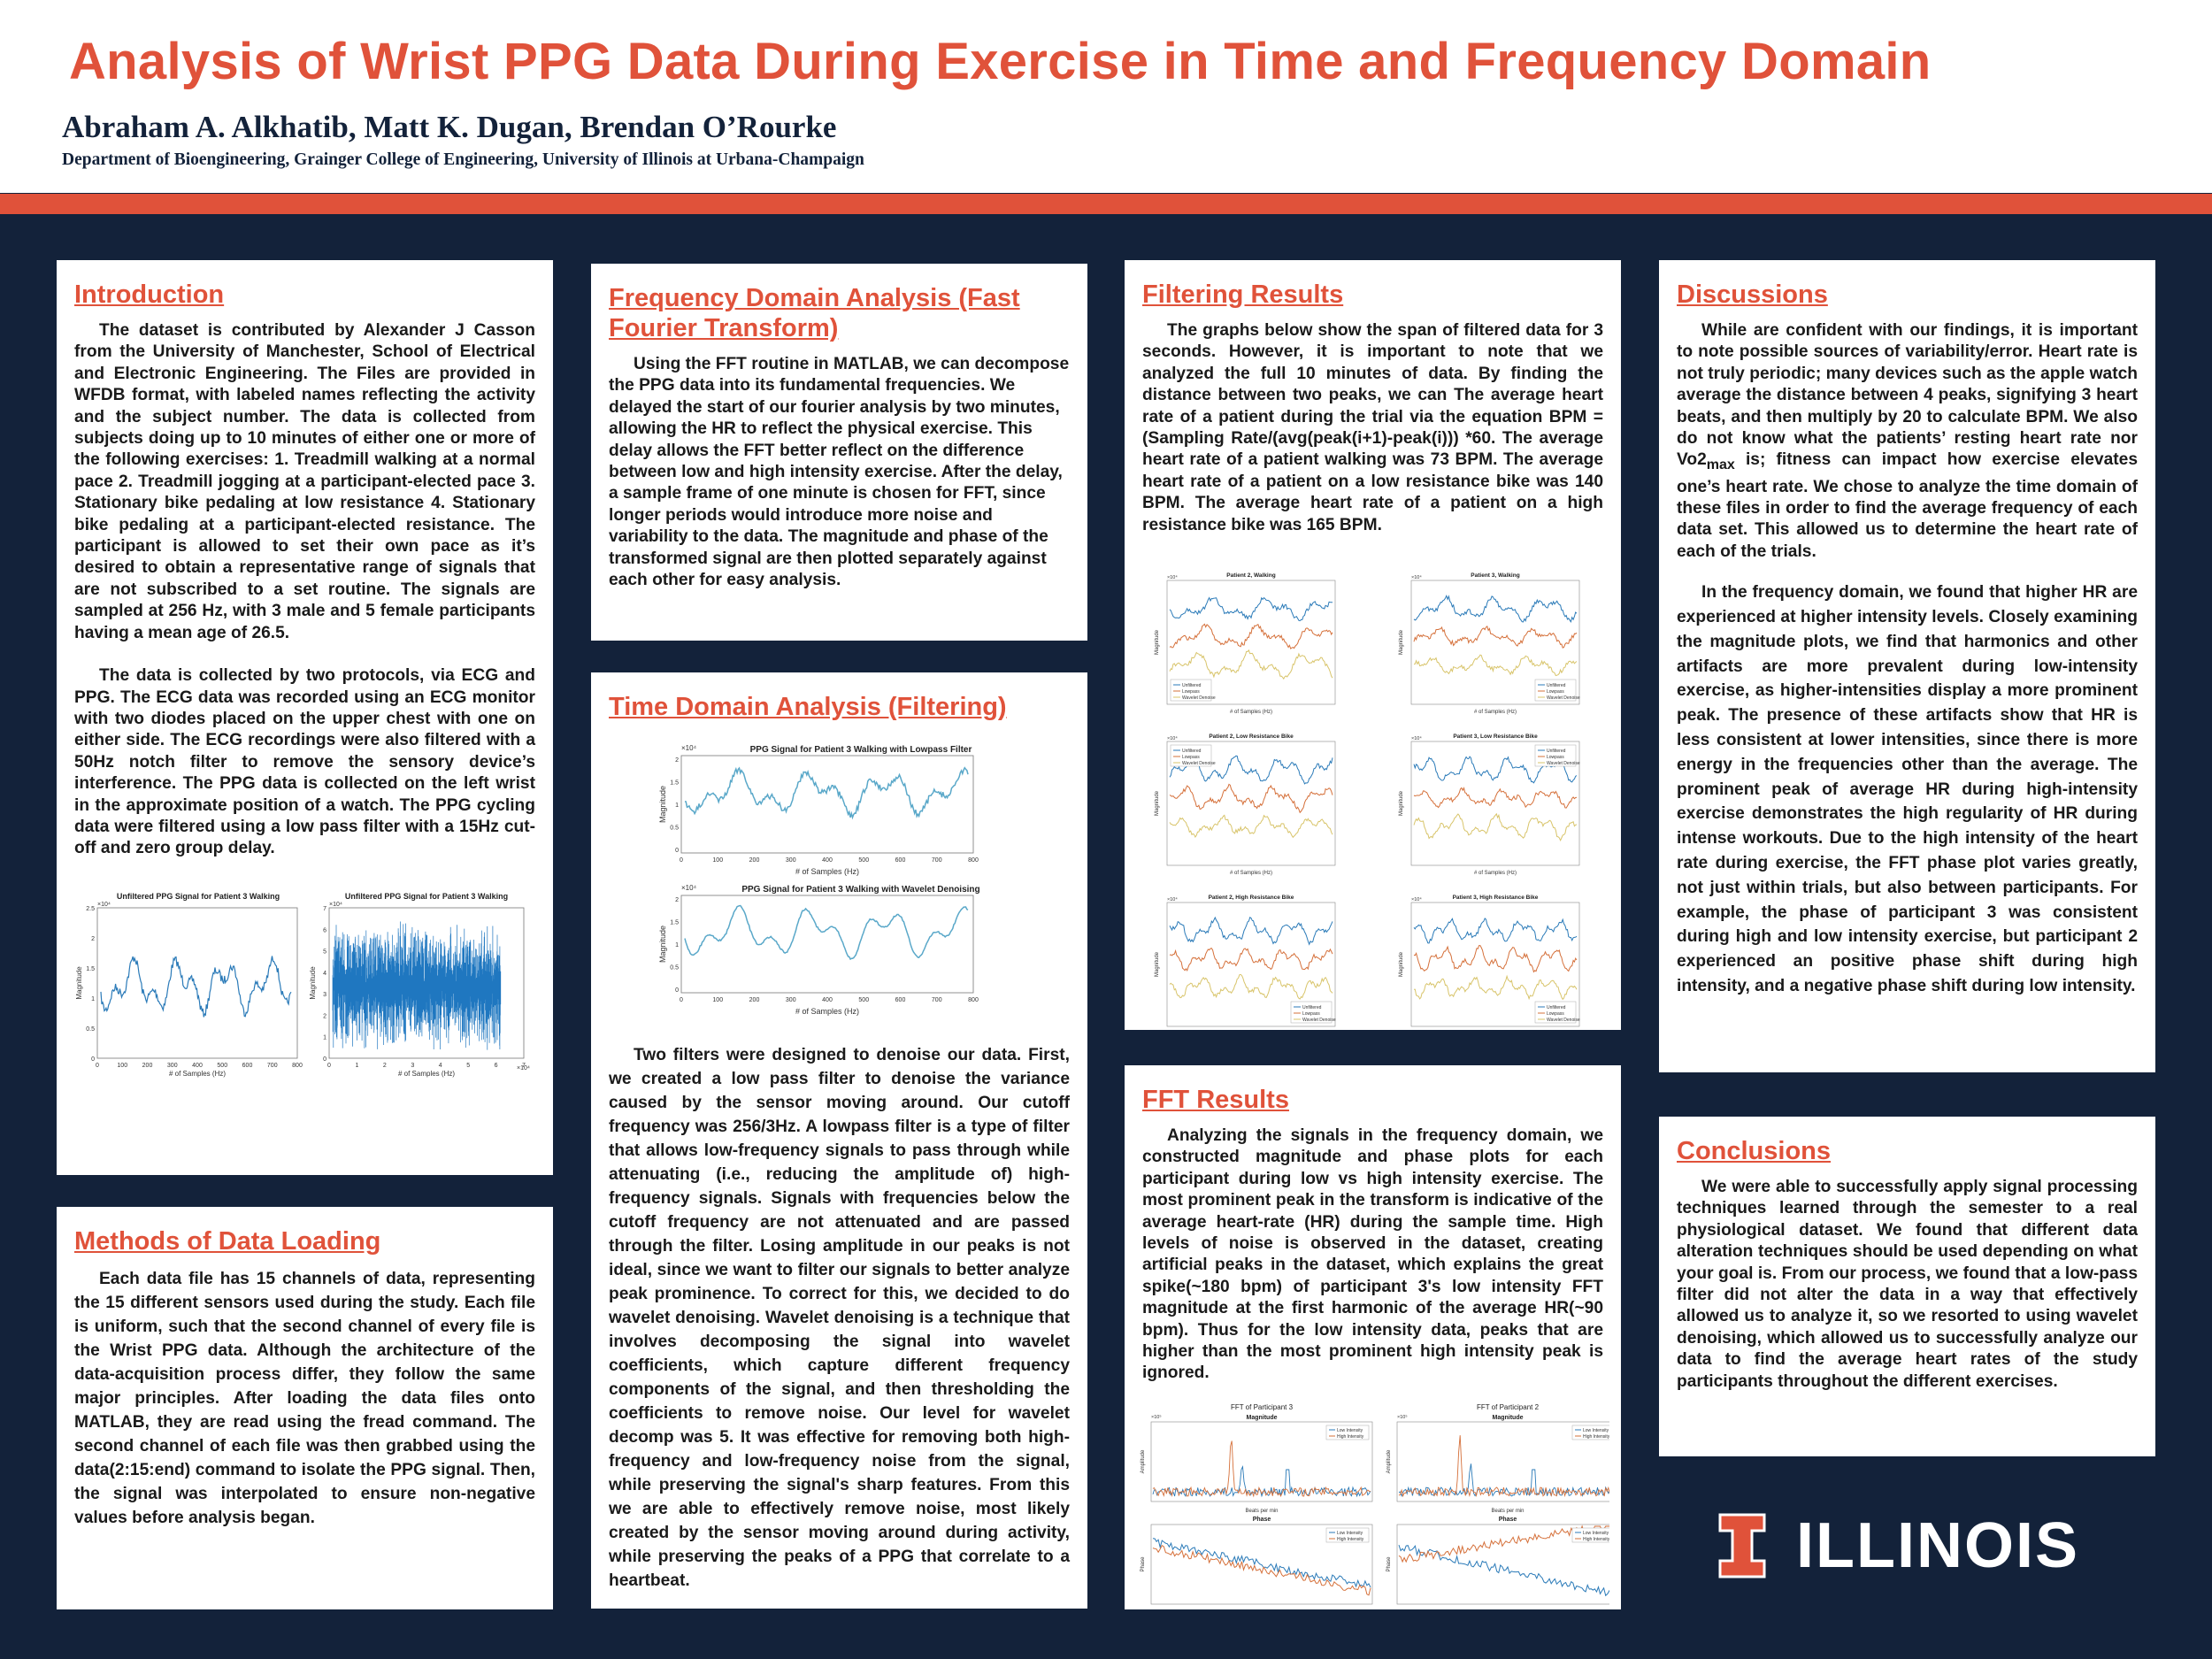  What do you see at coordinates (1199, 698) in the screenshot?
I see `filter-legend-label-0-2: Wavelet Denoise` at bounding box center [1199, 698].